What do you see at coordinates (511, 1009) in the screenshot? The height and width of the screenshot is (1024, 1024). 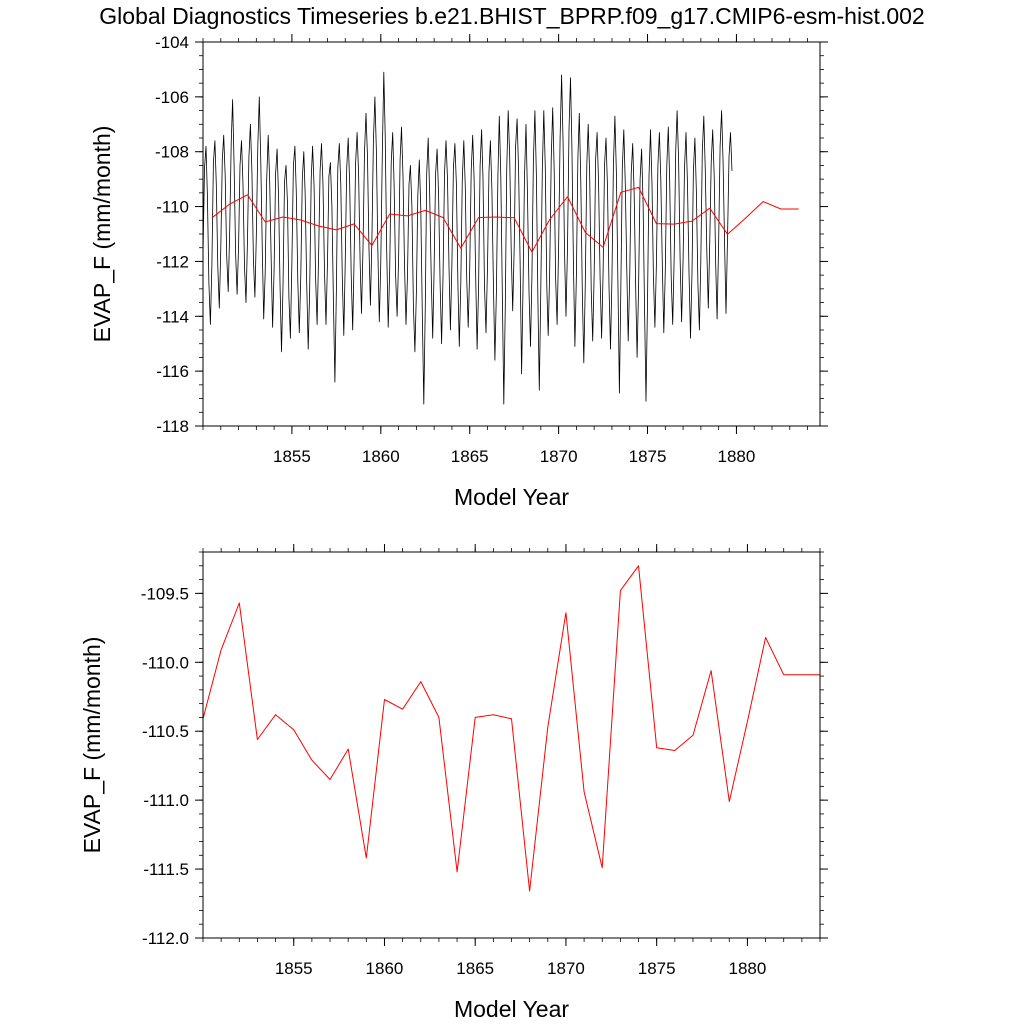 I see `plot1-x-axis-title: Model Year` at bounding box center [511, 1009].